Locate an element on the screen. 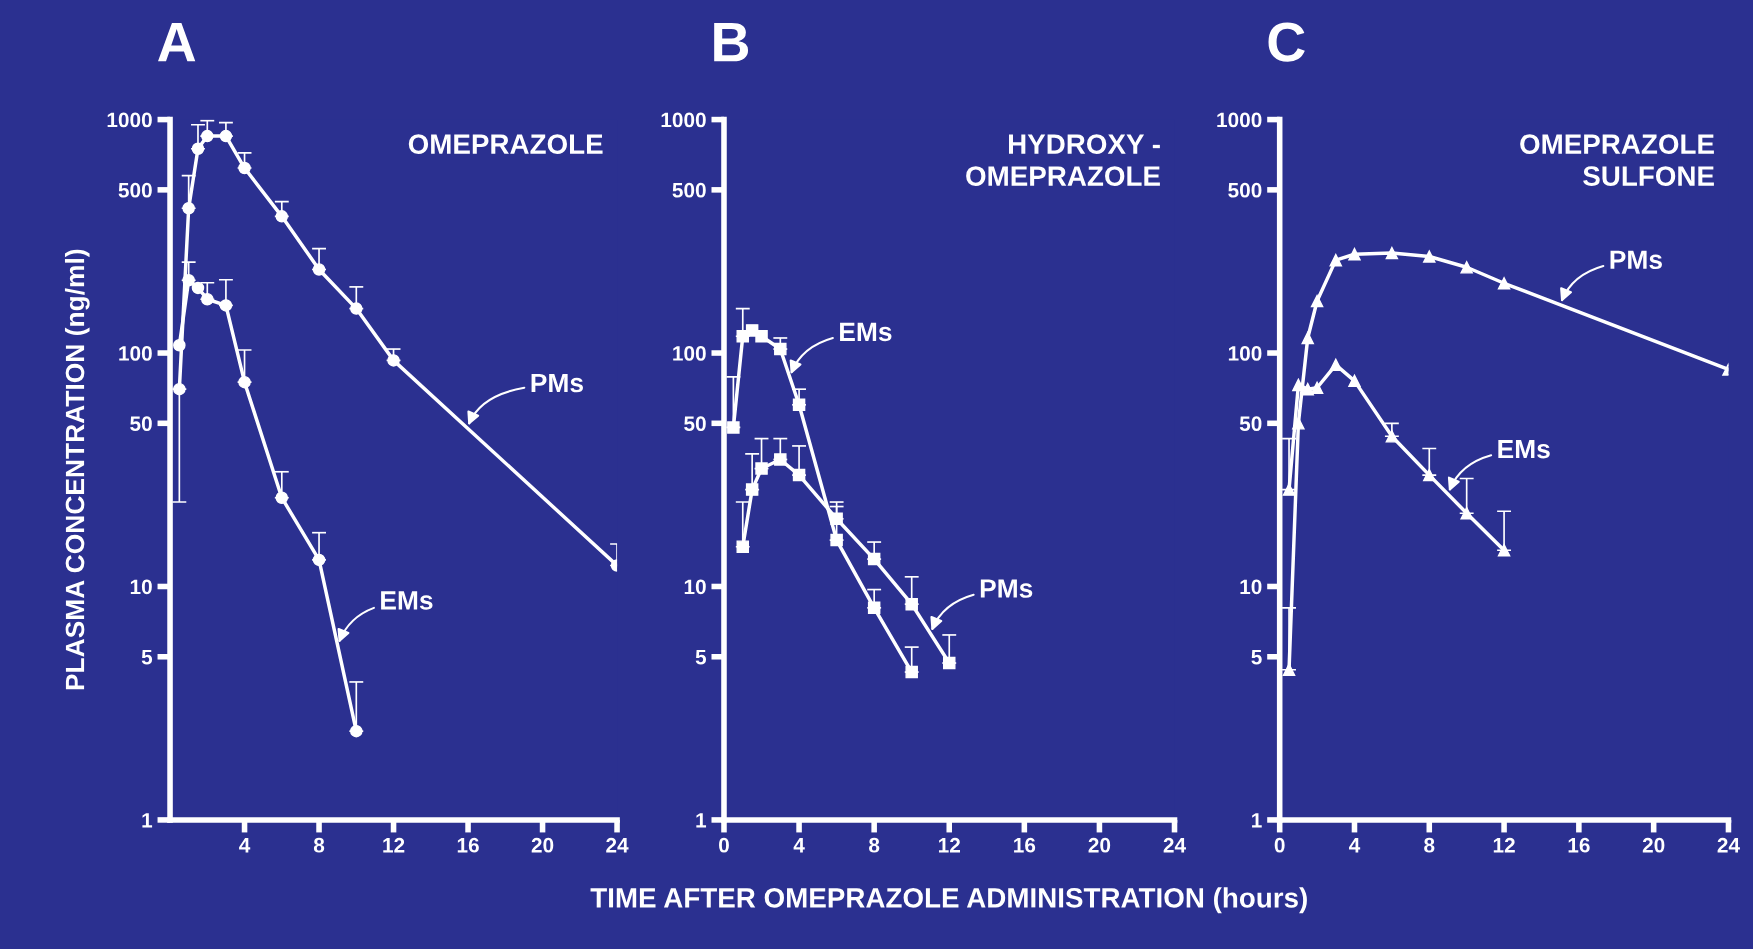  chart-title: A is located at coordinates (177, 42).